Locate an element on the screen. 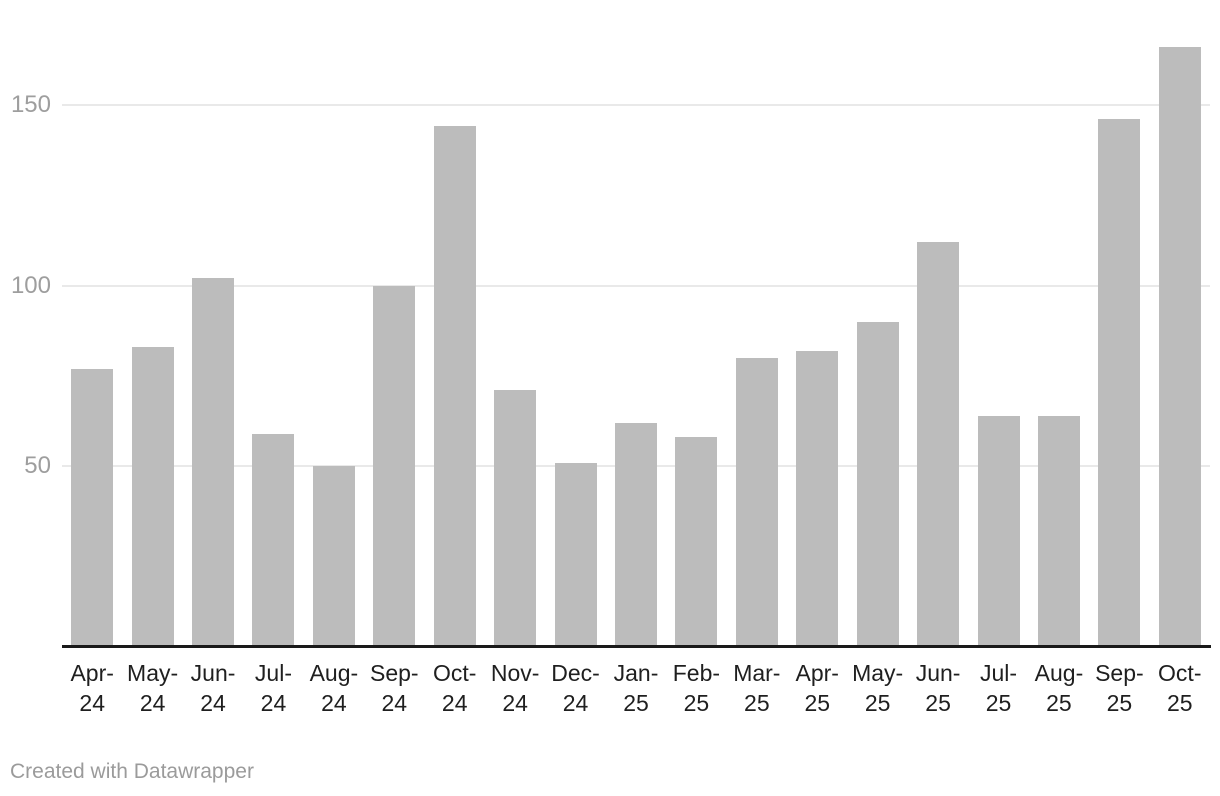  x-tick-label-apr-25: Apr- 25 is located at coordinates (817, 688).